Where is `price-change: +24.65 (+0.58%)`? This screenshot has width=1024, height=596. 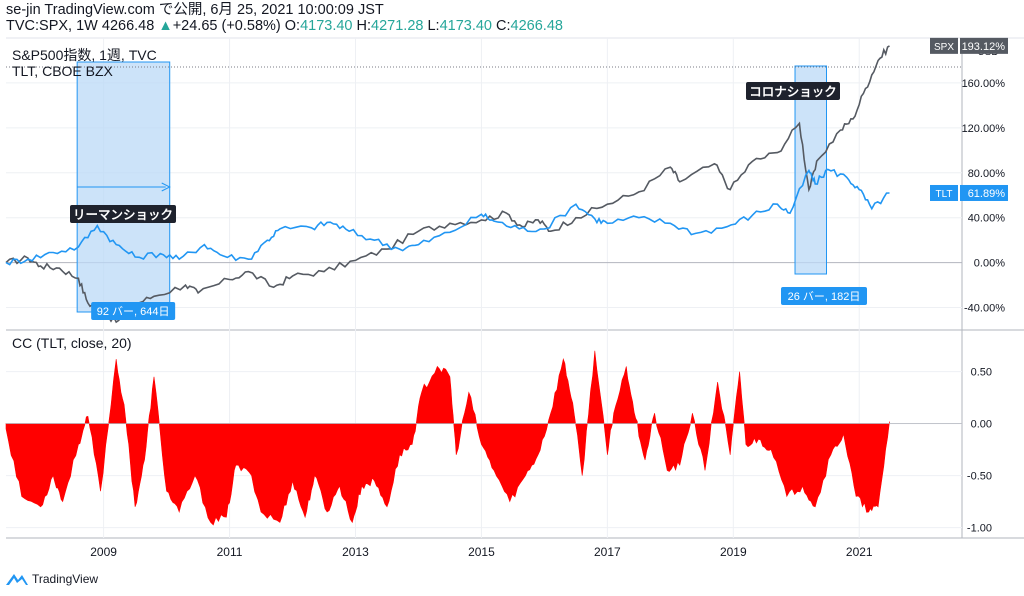 price-change: +24.65 (+0.58%) is located at coordinates (226, 26).